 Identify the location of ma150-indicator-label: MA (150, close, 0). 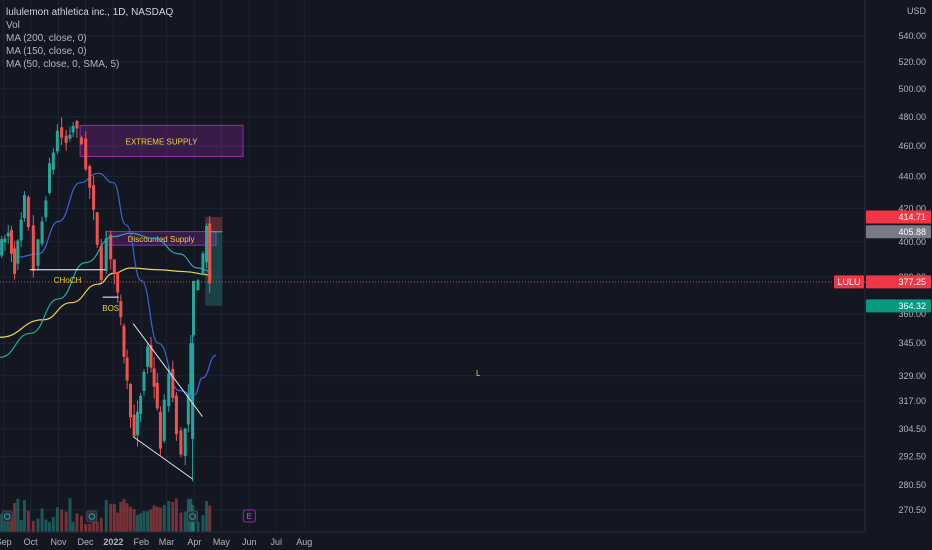
(46, 51).